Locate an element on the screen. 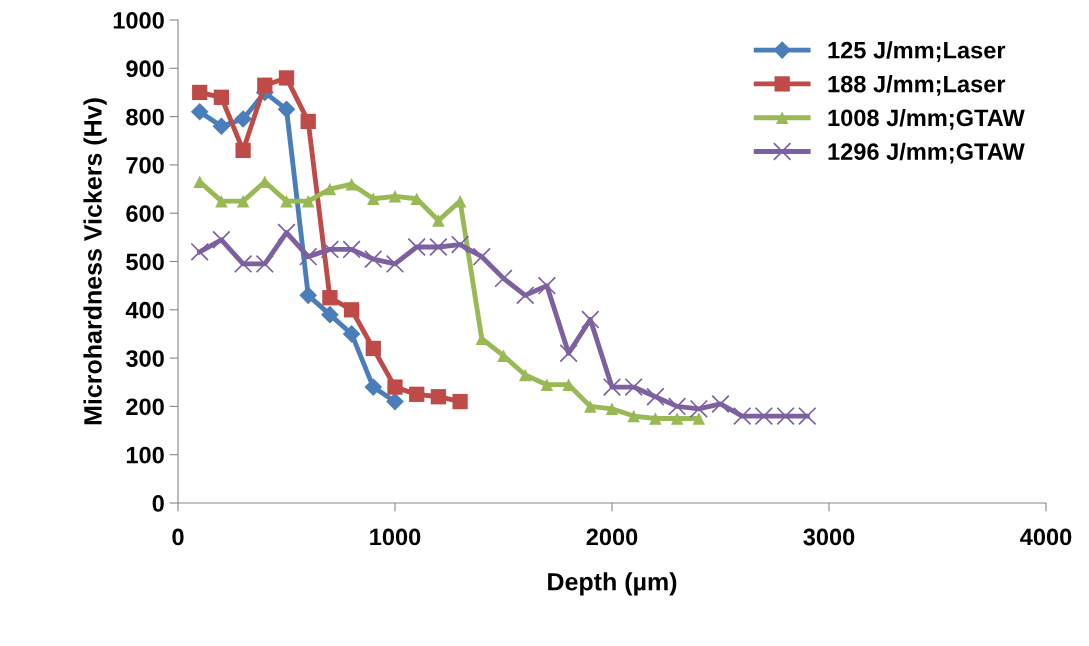 This screenshot has height=646, width=1089. x-tick-label: 1000 is located at coordinates (395, 537).